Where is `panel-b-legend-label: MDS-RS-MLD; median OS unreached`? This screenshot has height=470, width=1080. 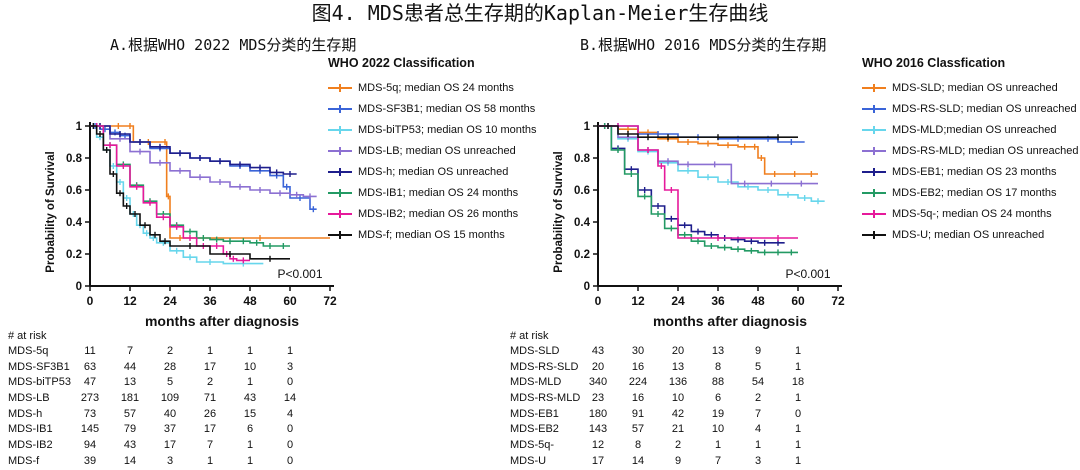 panel-b-legend-label: MDS-RS-MLD; median OS unreached is located at coordinates (985, 150).